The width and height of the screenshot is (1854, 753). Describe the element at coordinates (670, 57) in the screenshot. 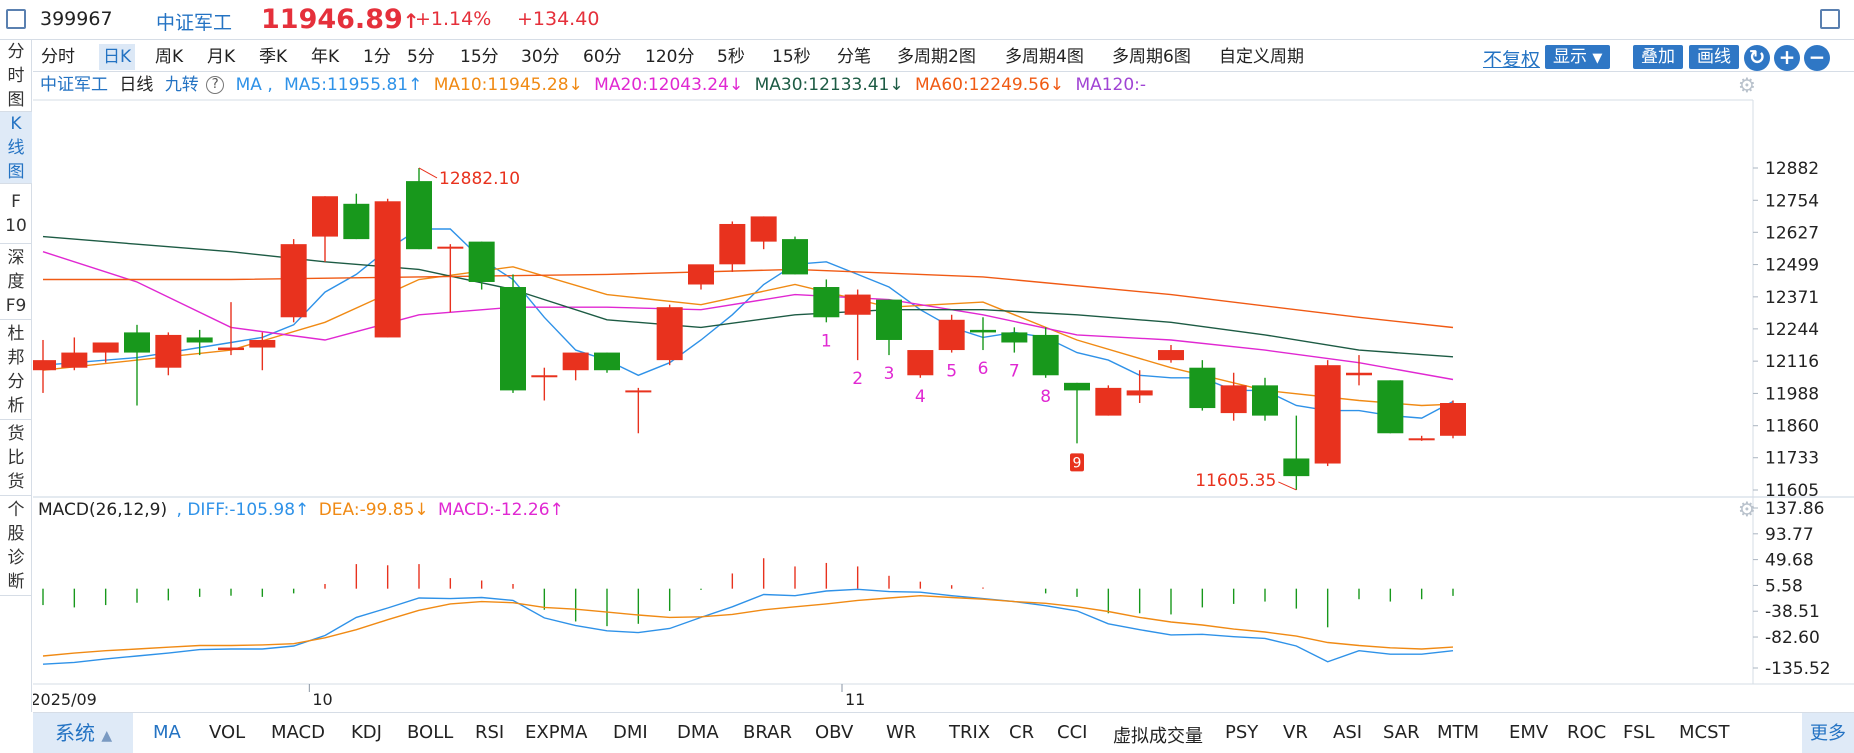

I see `tab-period: 120分` at that location.